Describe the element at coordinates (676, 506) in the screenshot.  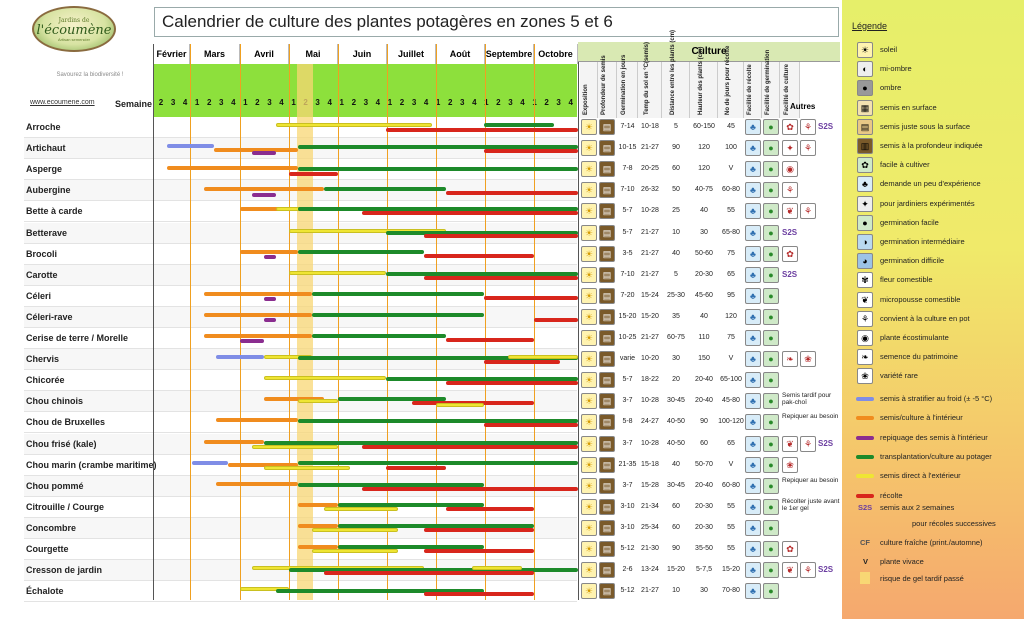
I see `plant-spacing: 60` at that location.